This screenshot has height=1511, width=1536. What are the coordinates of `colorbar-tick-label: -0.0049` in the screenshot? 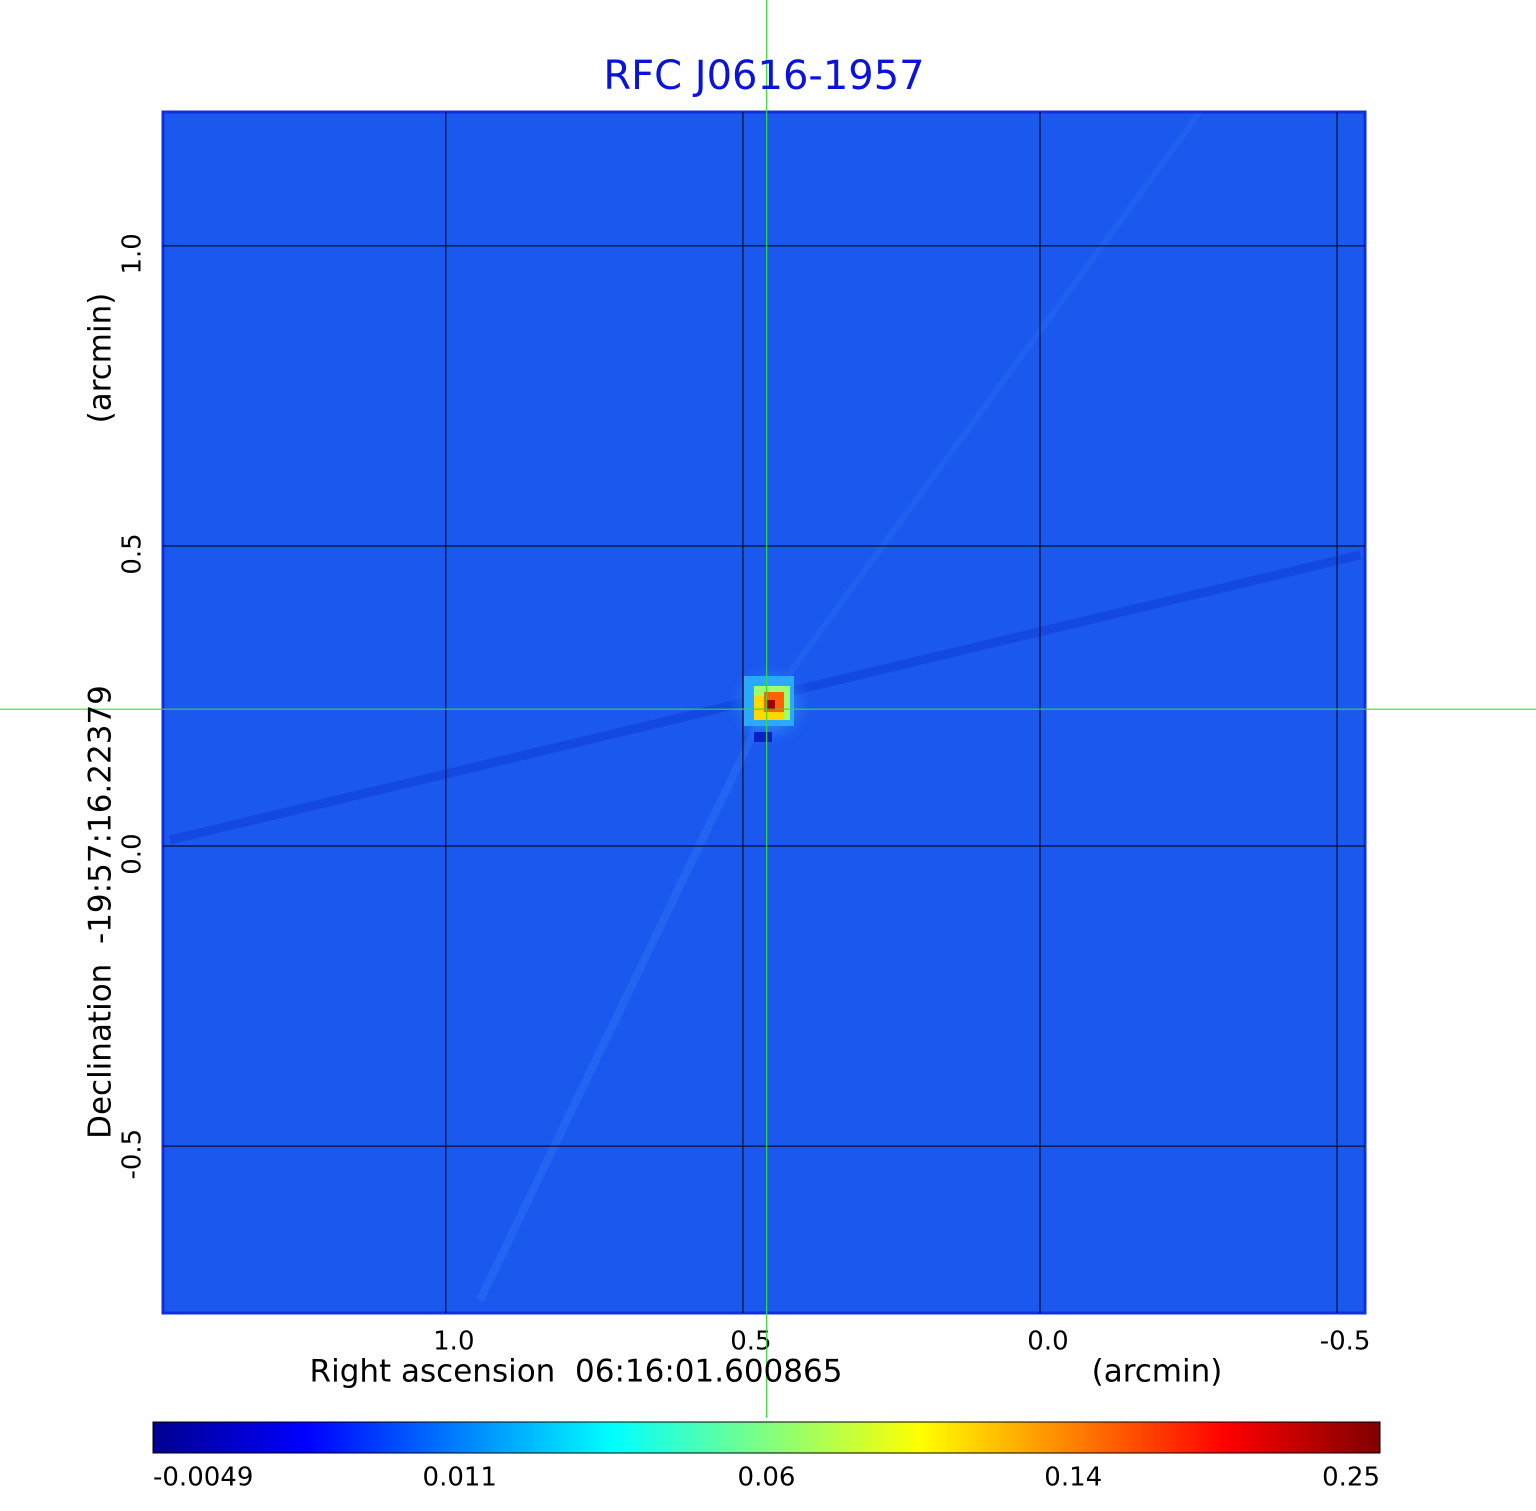 It's located at (203, 1478).